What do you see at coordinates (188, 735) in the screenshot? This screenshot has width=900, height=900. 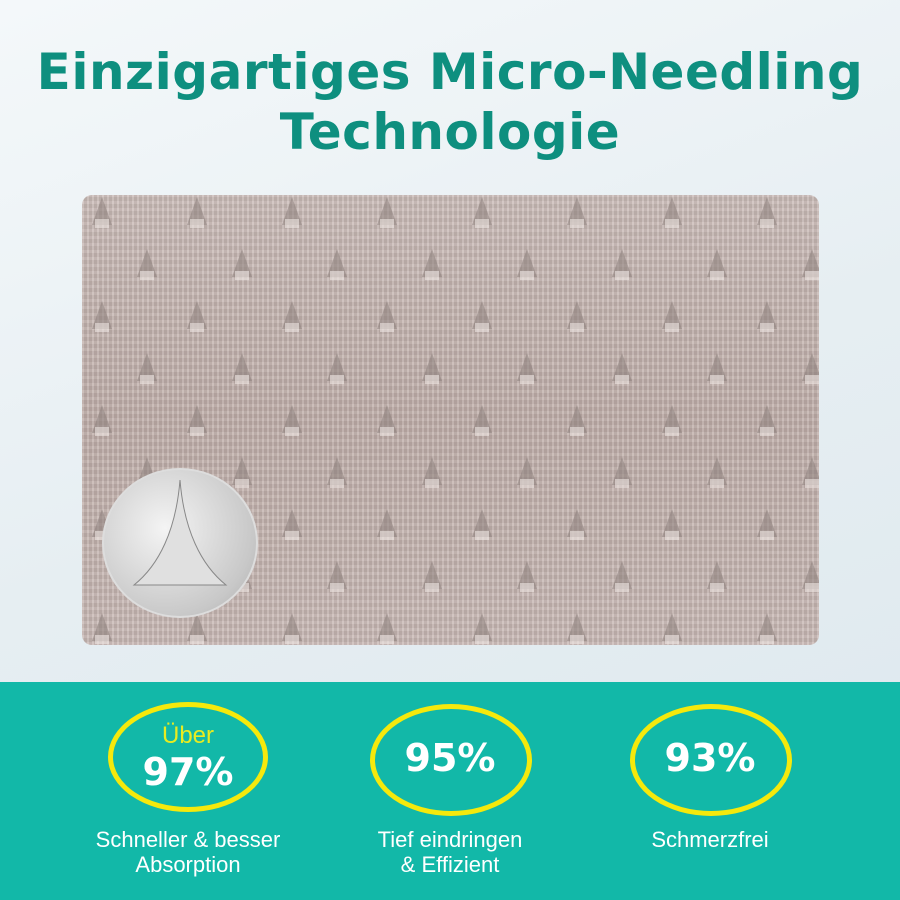 I see `stat-prefix: Über` at bounding box center [188, 735].